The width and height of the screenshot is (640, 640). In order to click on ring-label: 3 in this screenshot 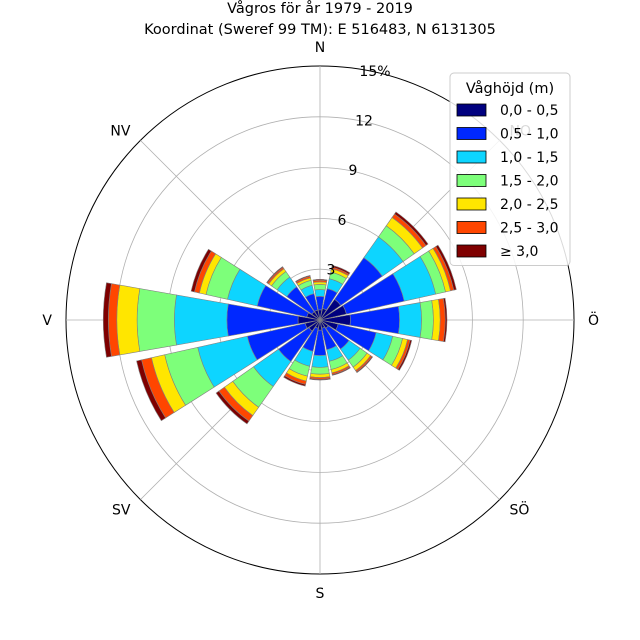, I will do `click(331, 270)`.